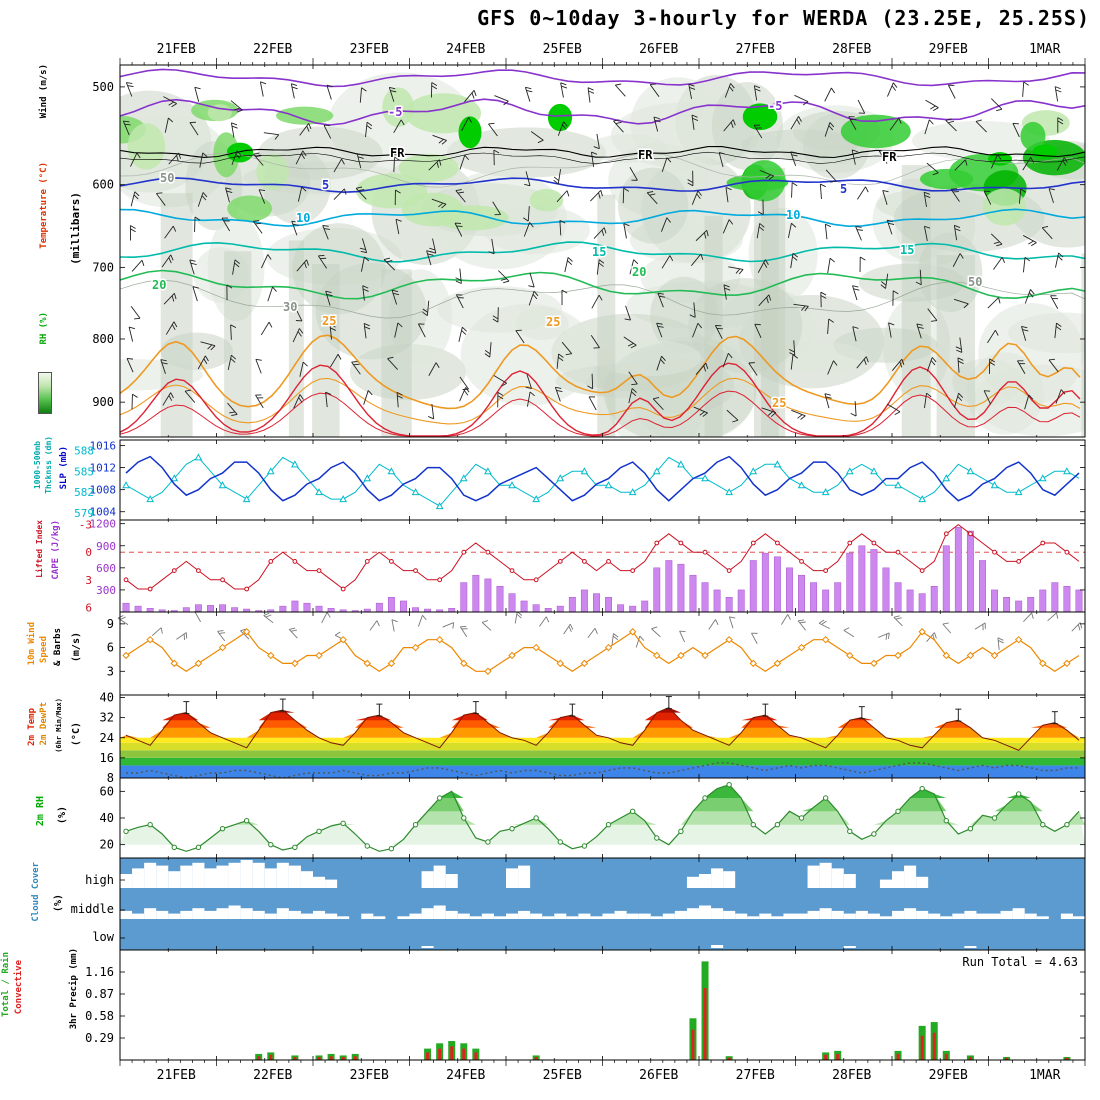 The width and height of the screenshot is (1100, 1100). I want to click on panel-slp-thickness: 1016 1012 1008 1004 588 585 582 579, so click(580, 480).